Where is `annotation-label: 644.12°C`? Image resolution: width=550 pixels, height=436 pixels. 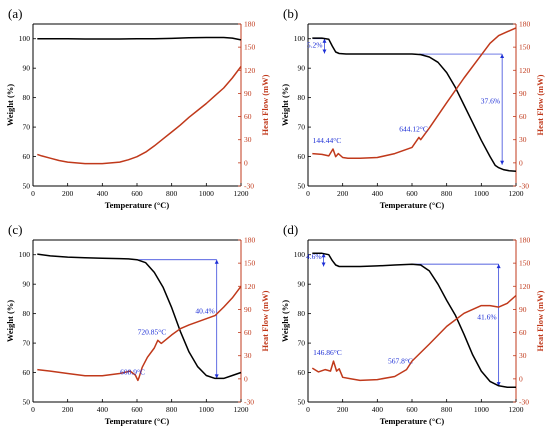 annotation-label: 644.12°C is located at coordinates (413, 128).